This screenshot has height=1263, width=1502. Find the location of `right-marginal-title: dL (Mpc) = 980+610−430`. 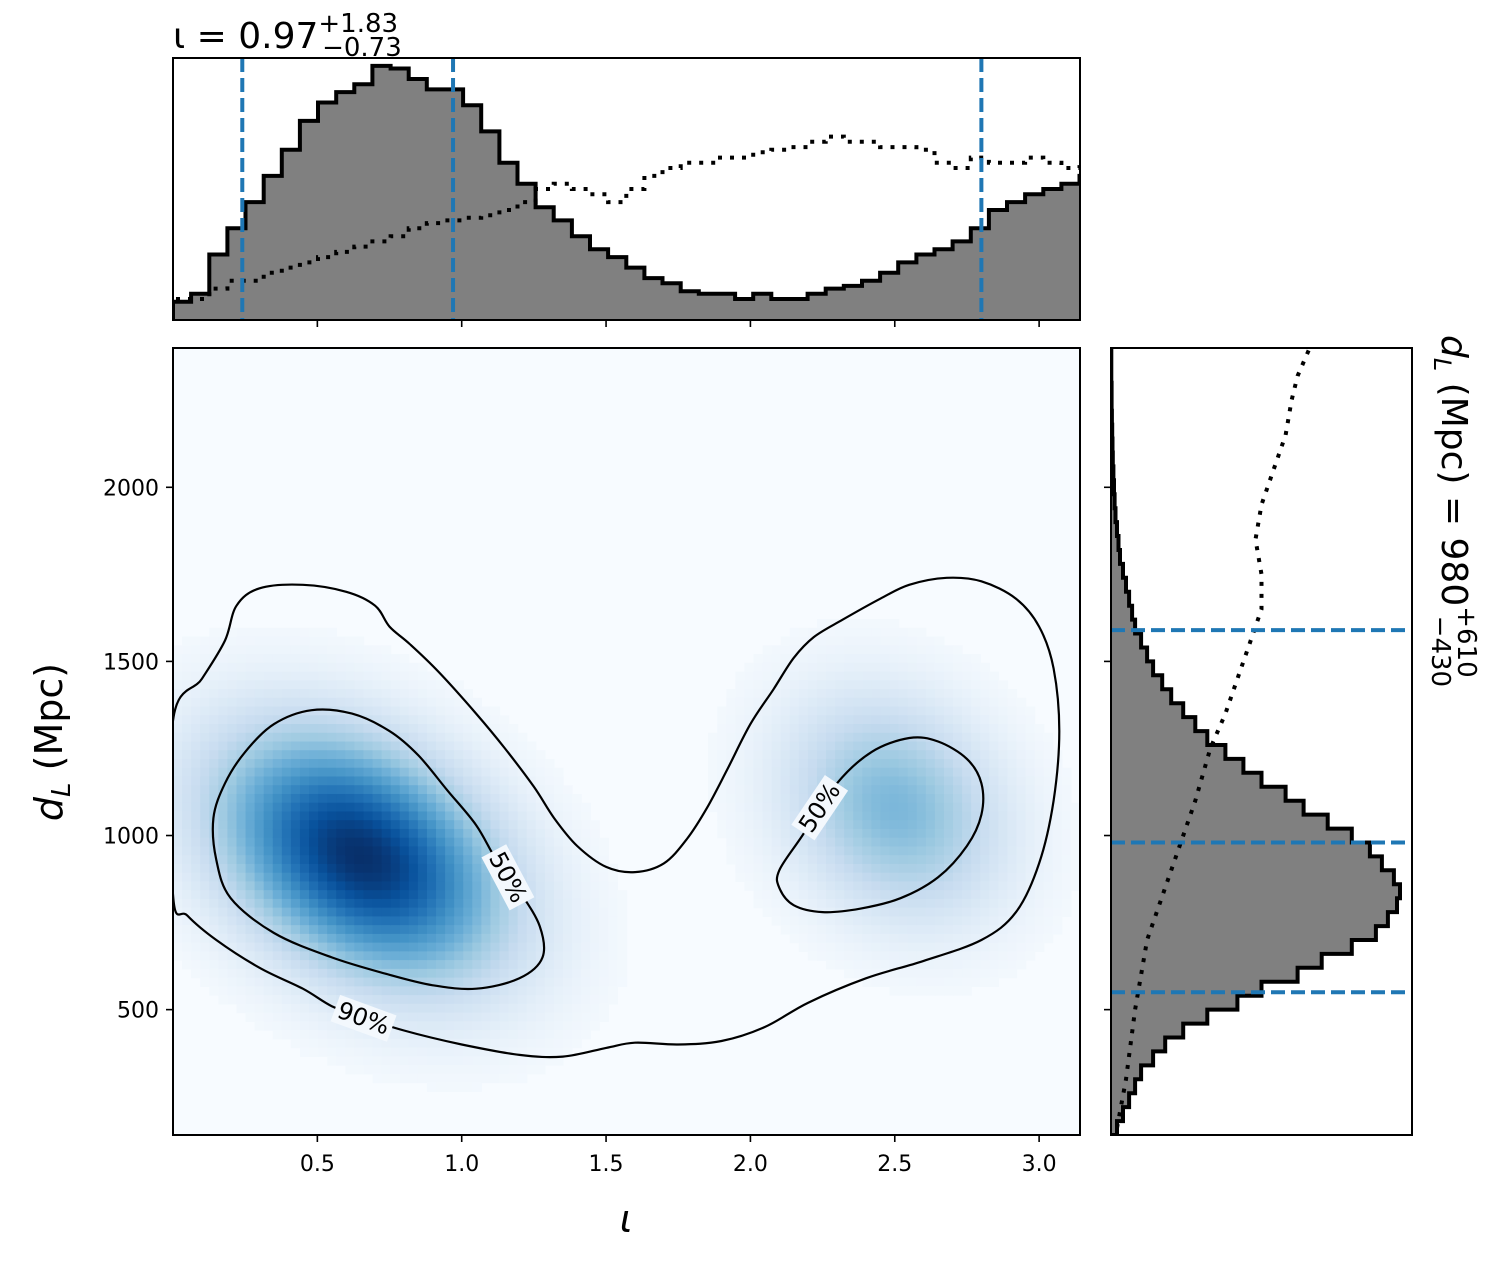

right-marginal-title: dL (Mpc) = 980+610−430 is located at coordinates (1453, 511).